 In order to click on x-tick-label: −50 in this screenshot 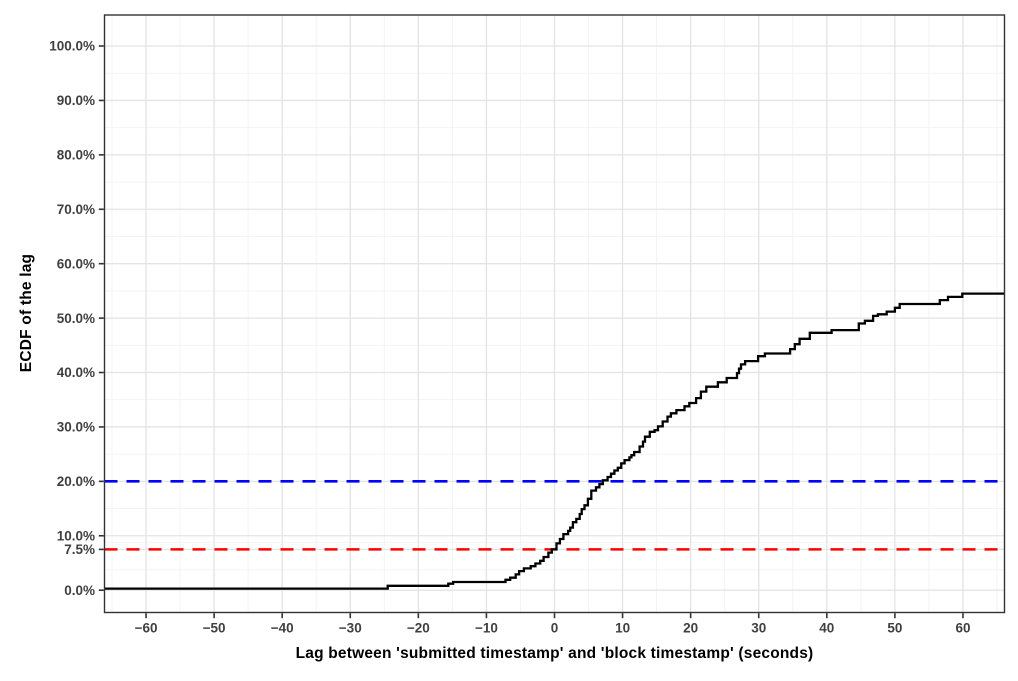, I will do `click(214, 628)`.